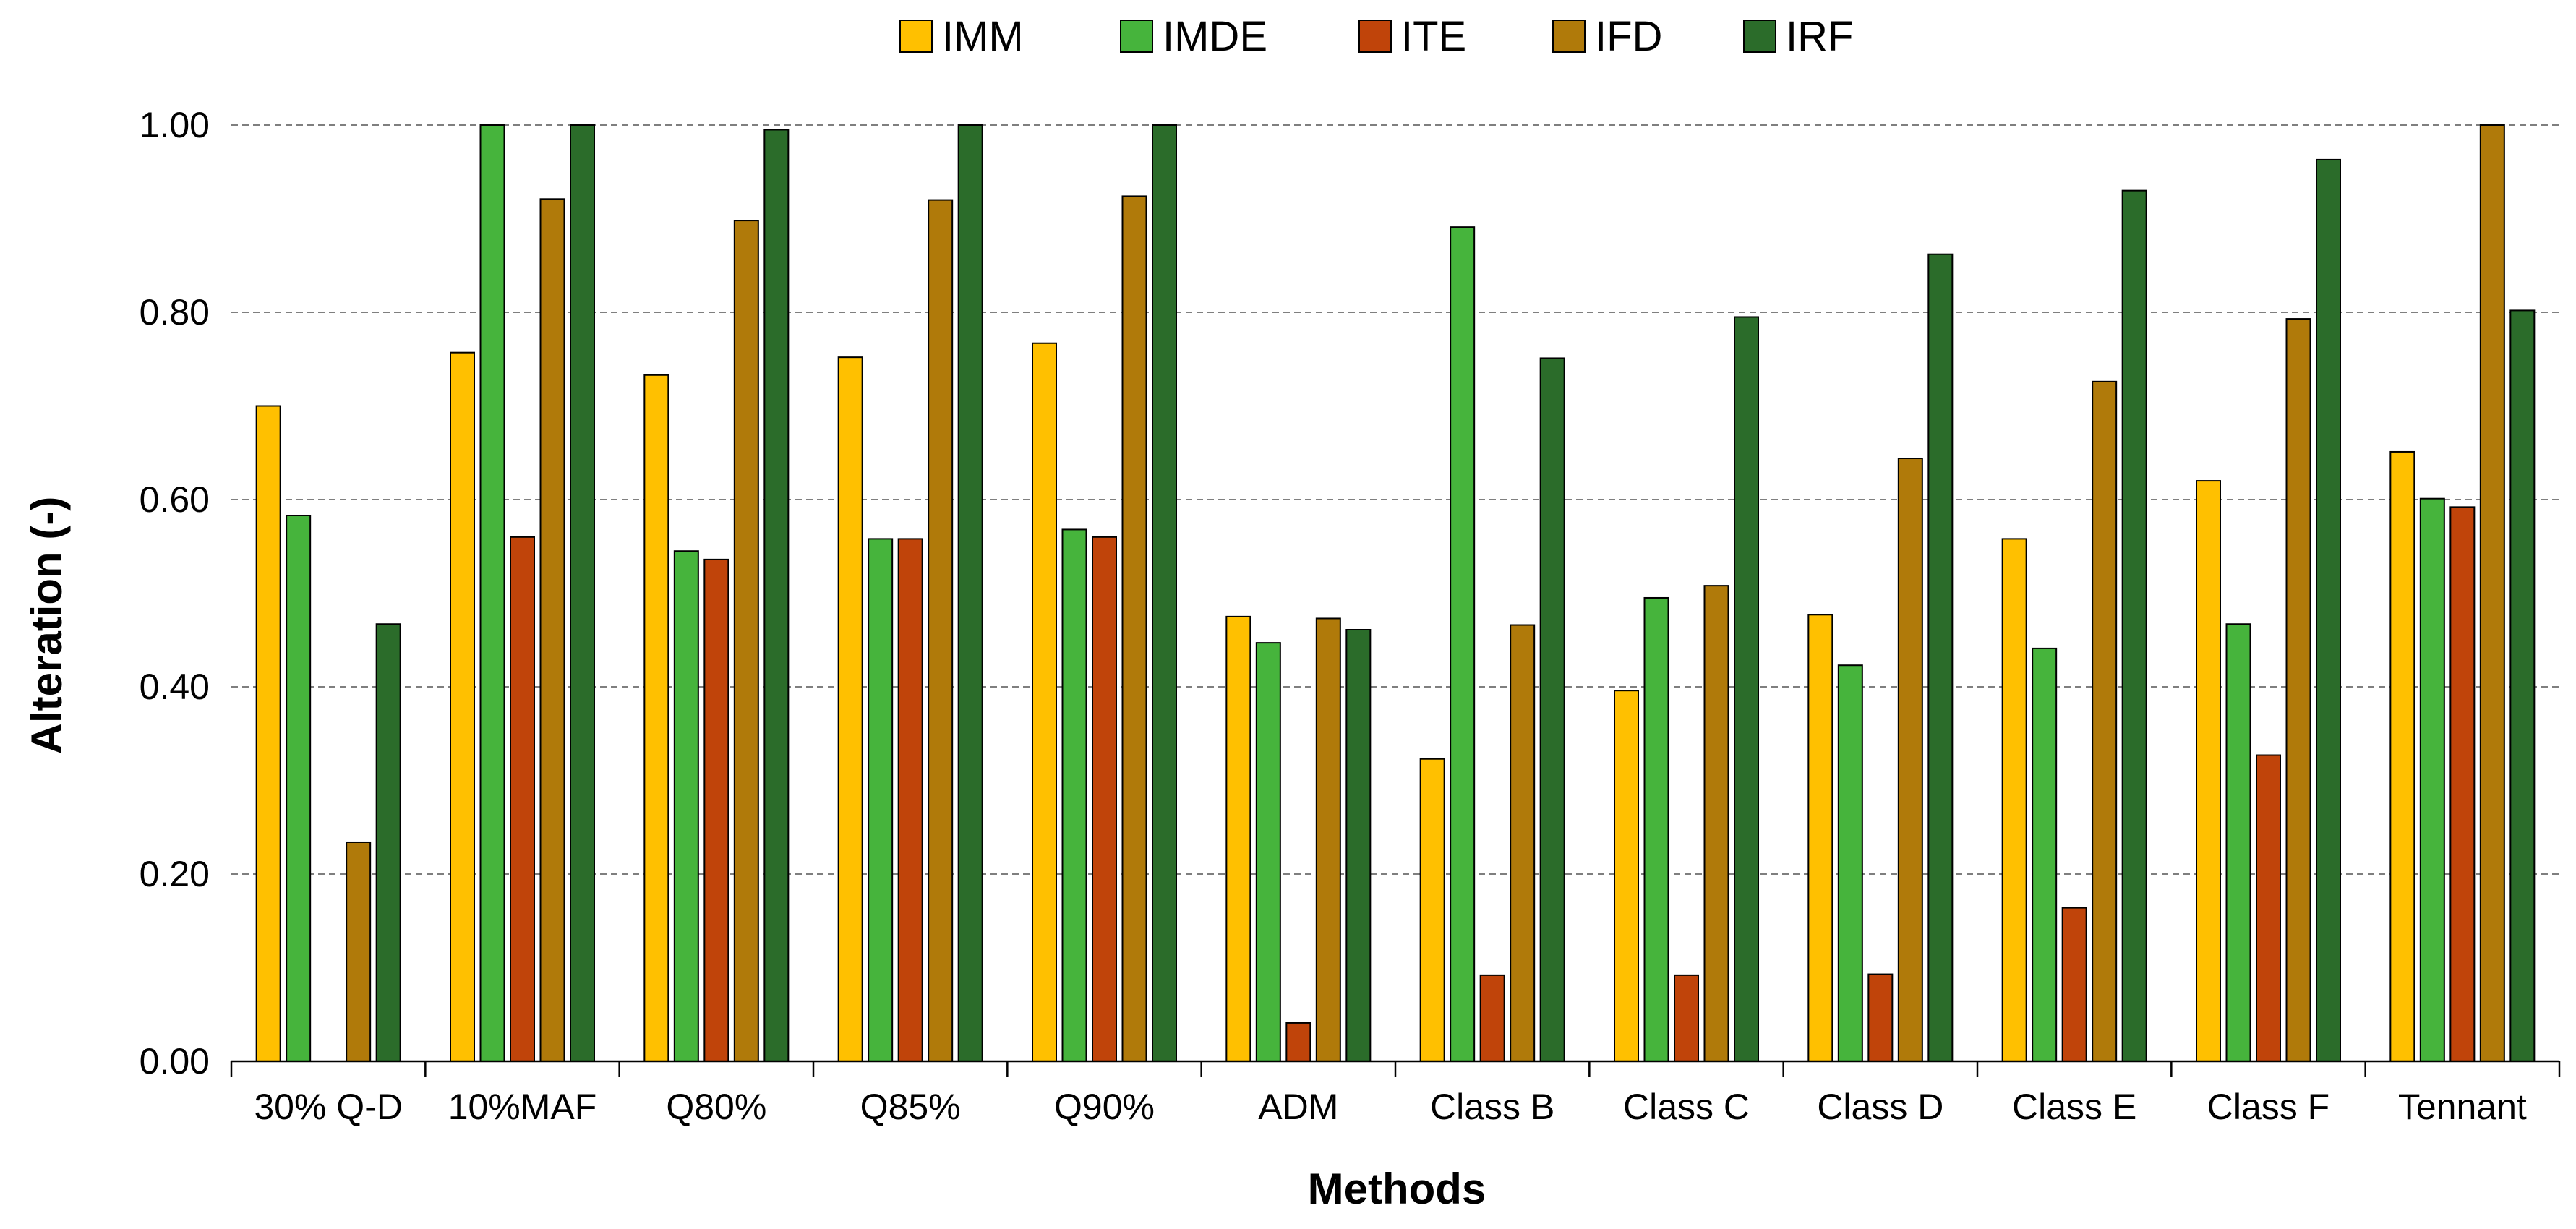 This screenshot has width=2576, height=1229. I want to click on x-category-label: Class D, so click(1880, 1107).